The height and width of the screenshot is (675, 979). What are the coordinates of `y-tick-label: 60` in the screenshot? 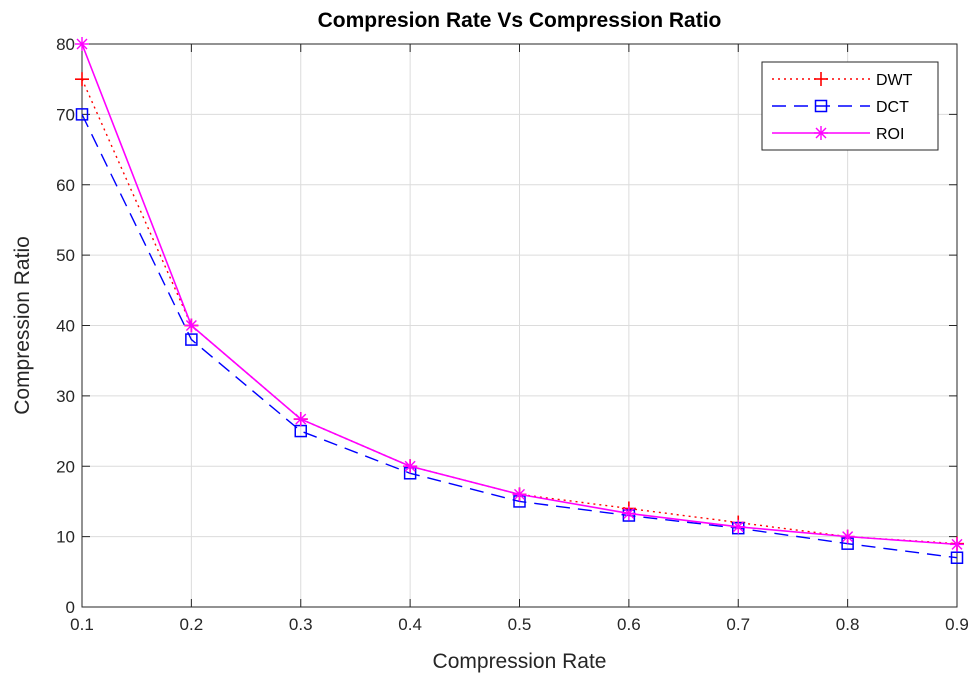 It's located at (65, 185).